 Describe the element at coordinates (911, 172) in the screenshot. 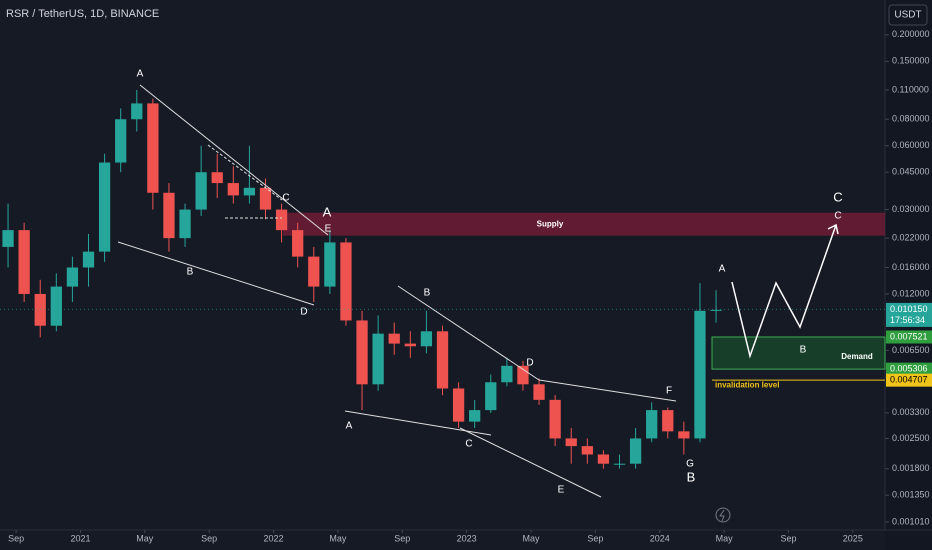

I see `y-tick-label: 0.045000` at that location.